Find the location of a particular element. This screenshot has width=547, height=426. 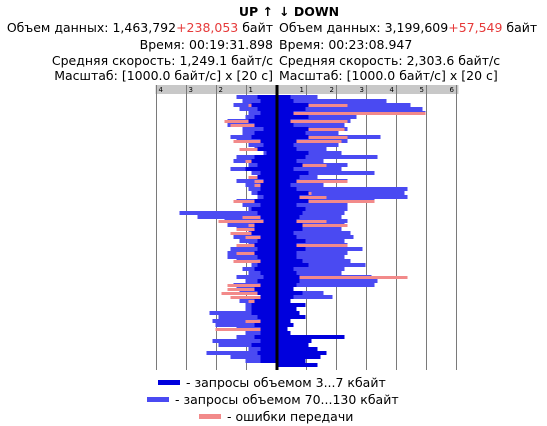

up-speed-line: Средняя скорость: 1,249.1 байт/с is located at coordinates (162, 60).